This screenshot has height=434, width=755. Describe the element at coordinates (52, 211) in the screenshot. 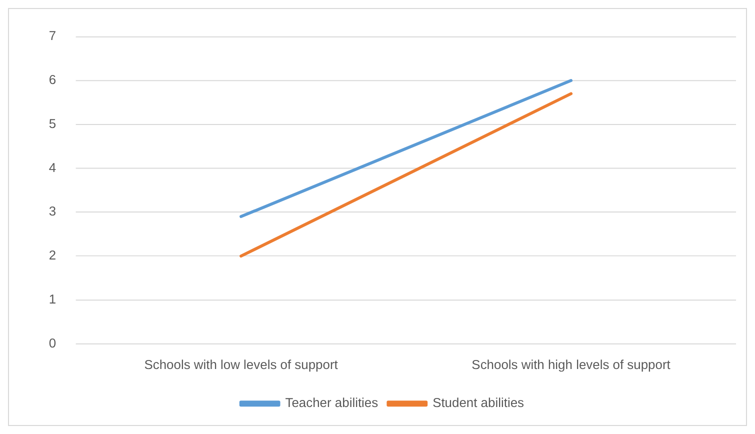

I see `y-tick-label: 3` at that location.